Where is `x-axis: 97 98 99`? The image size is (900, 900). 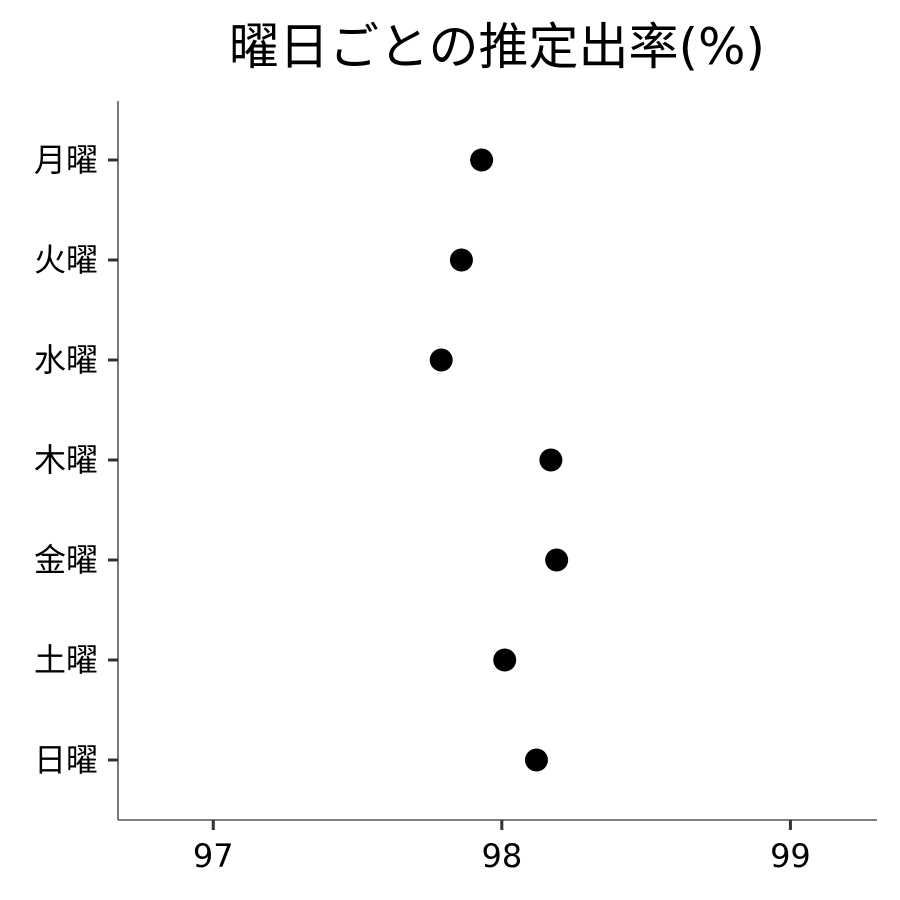
x-axis: 97 98 99 is located at coordinates (497, 847).